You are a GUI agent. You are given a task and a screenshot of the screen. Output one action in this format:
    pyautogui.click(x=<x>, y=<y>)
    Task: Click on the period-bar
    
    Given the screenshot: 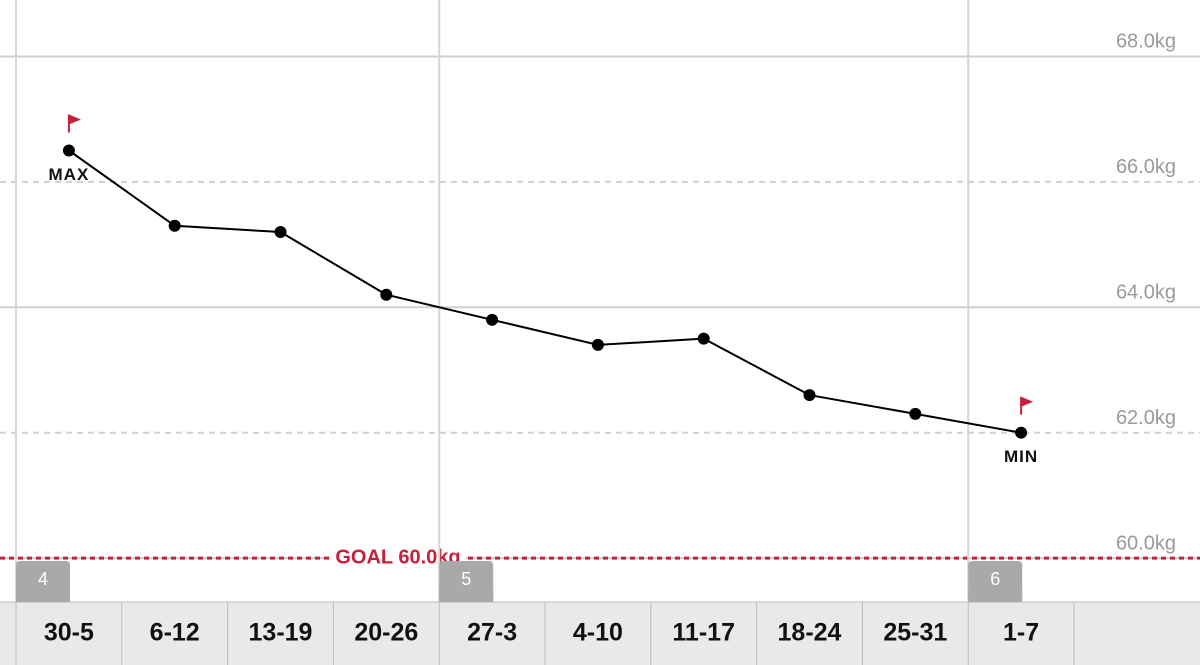 What is the action you would take?
    pyautogui.click(x=600, y=633)
    